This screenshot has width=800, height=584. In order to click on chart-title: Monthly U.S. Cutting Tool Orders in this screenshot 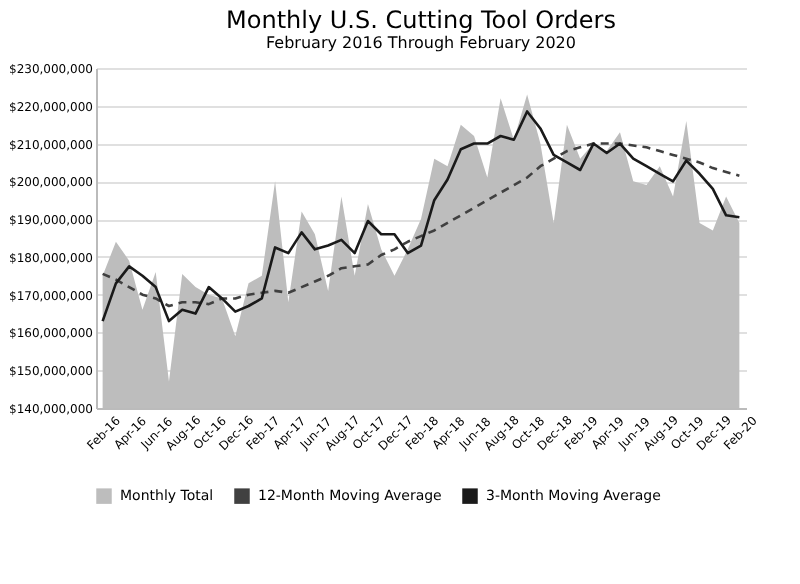, I will do `click(421, 20)`.